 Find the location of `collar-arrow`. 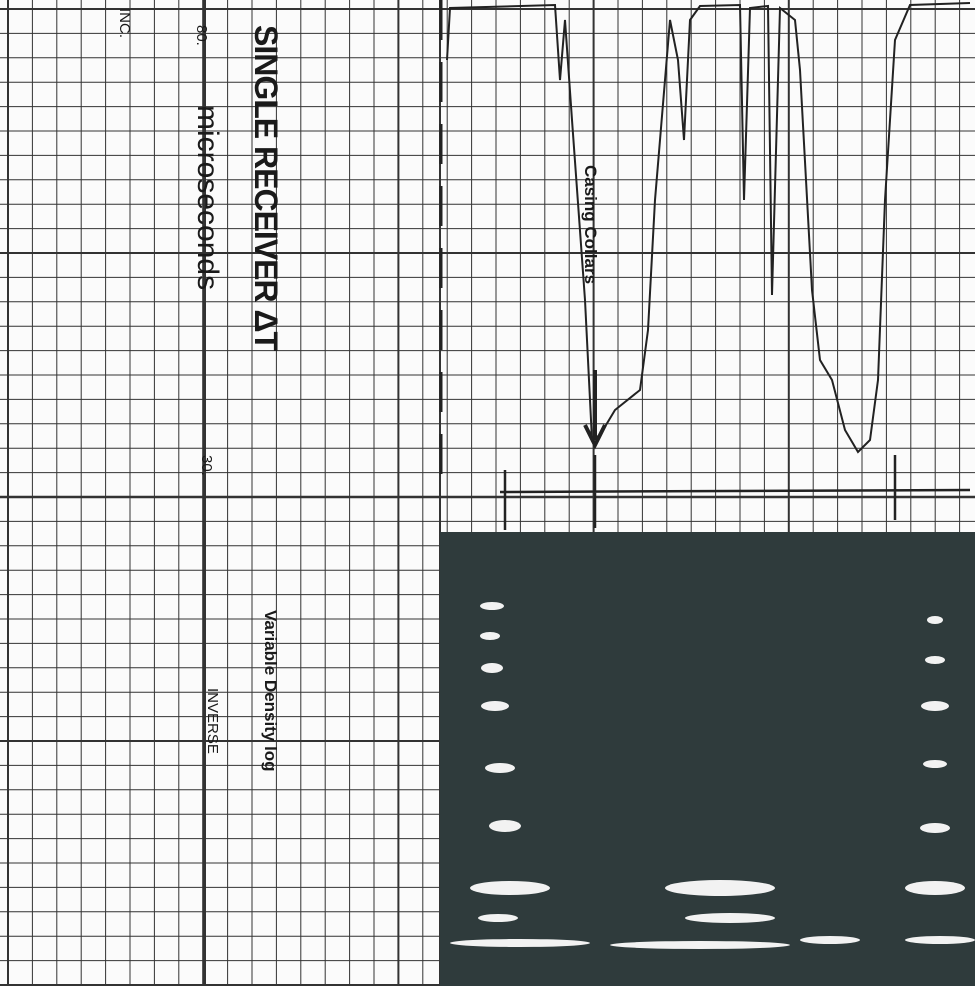

collar-arrow is located at coordinates (595, 410).